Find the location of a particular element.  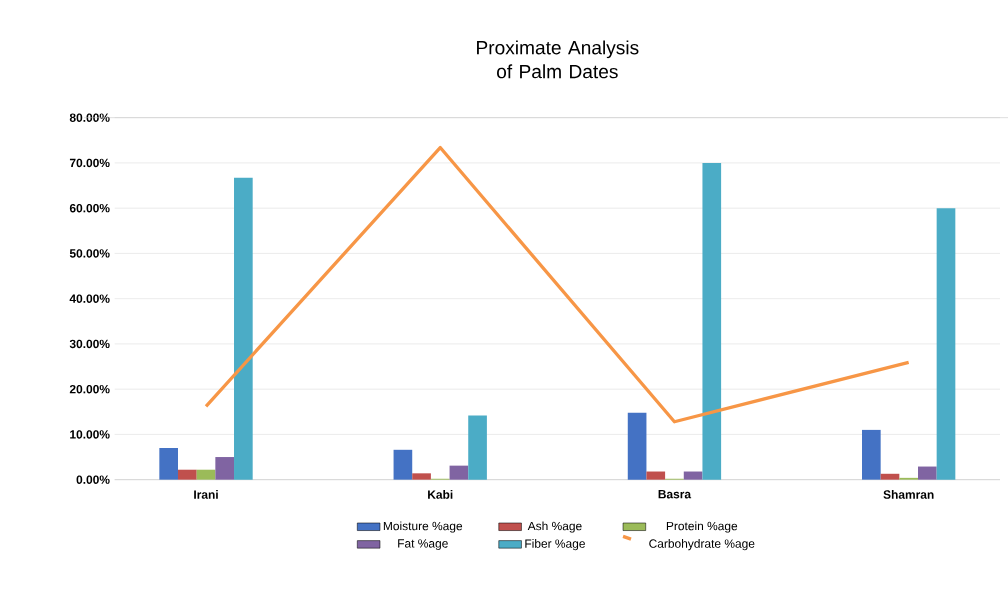

y-tick-label: 70.00% is located at coordinates (89, 163).